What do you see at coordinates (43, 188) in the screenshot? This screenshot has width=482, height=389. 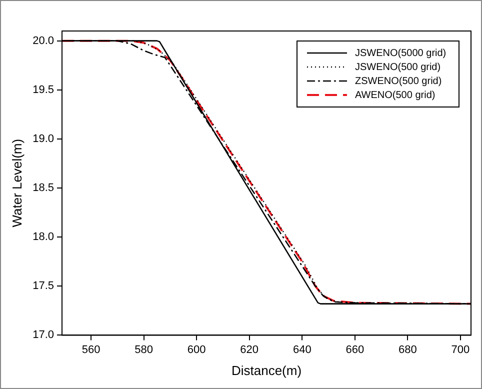 I see `y-tick-label: 18.5` at bounding box center [43, 188].